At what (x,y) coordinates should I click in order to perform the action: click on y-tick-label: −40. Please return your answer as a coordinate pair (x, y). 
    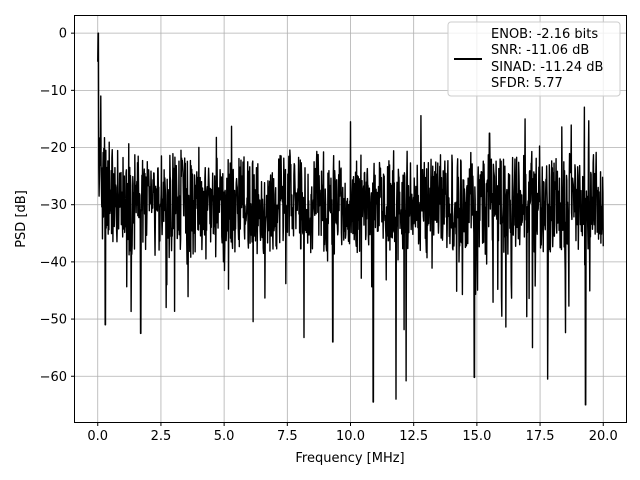
    Looking at the image, I should click on (53, 262).